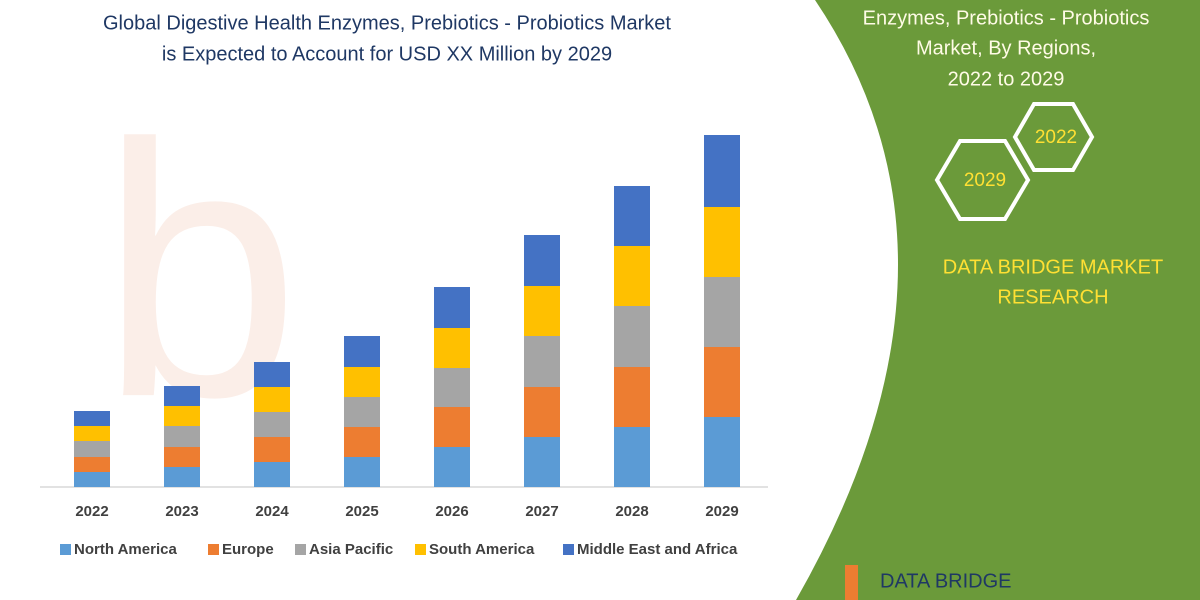  I want to click on hexagon-label: 2029, so click(985, 180).